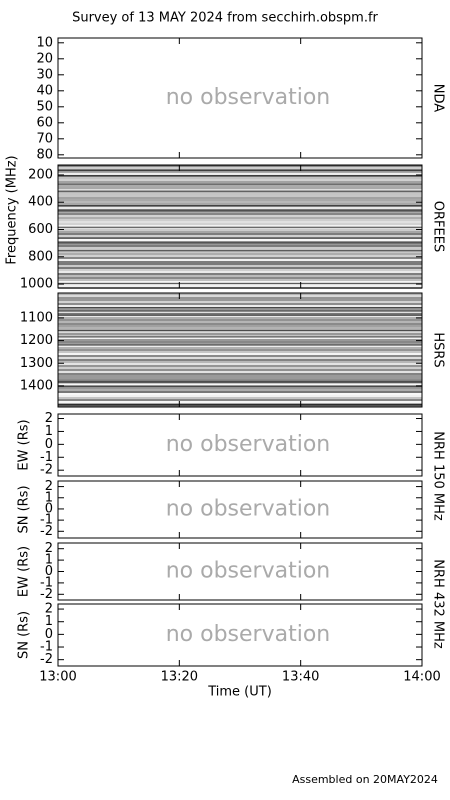 The width and height of the screenshot is (450, 800). Describe the element at coordinates (44, 74) in the screenshot. I see `y-tick-label: 30` at that location.